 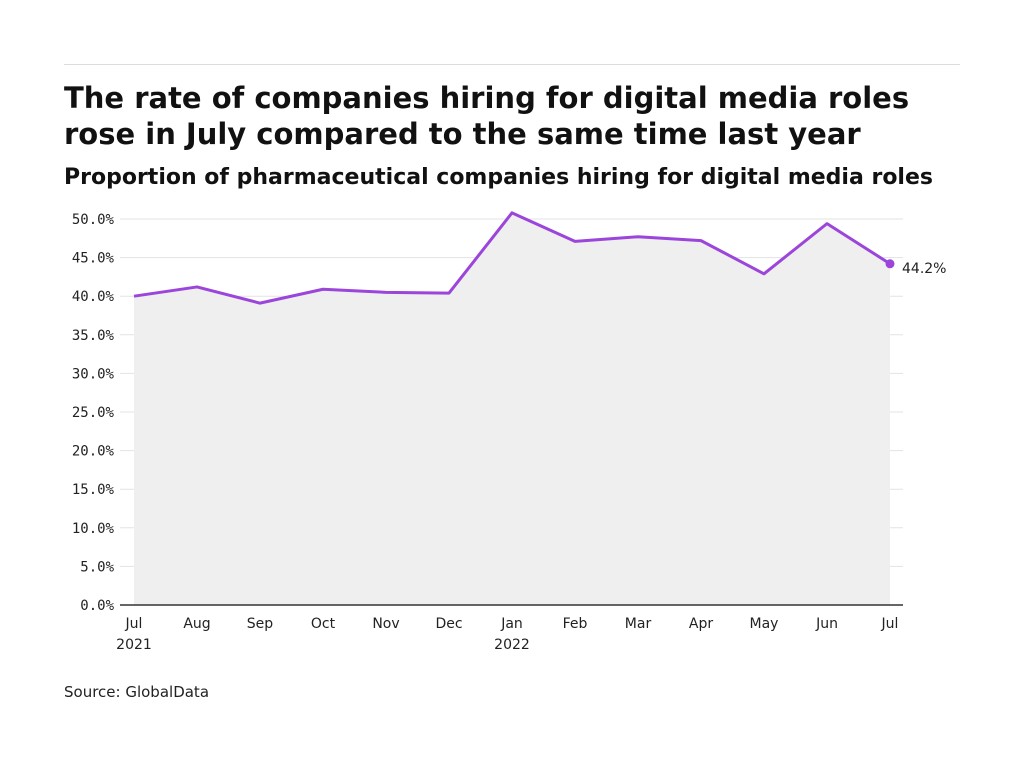 I want to click on y-tick-label: 30.0%, so click(x=93, y=374).